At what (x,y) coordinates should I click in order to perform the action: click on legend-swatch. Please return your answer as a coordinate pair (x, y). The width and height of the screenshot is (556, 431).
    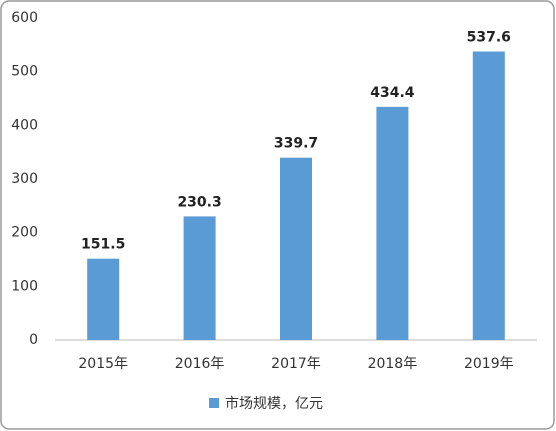
    Looking at the image, I should click on (214, 403).